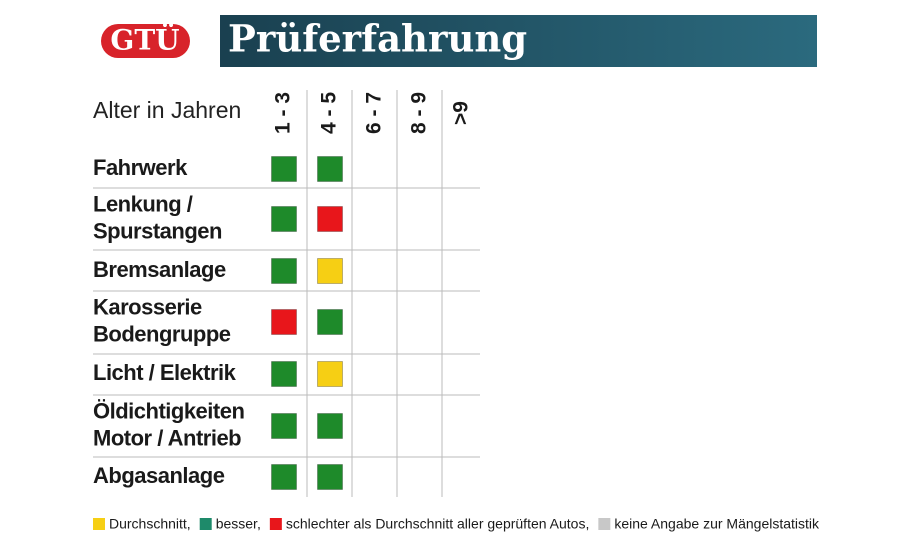 The image size is (910, 548). What do you see at coordinates (419, 113) in the screenshot?
I see `column-label: 8 - 9` at bounding box center [419, 113].